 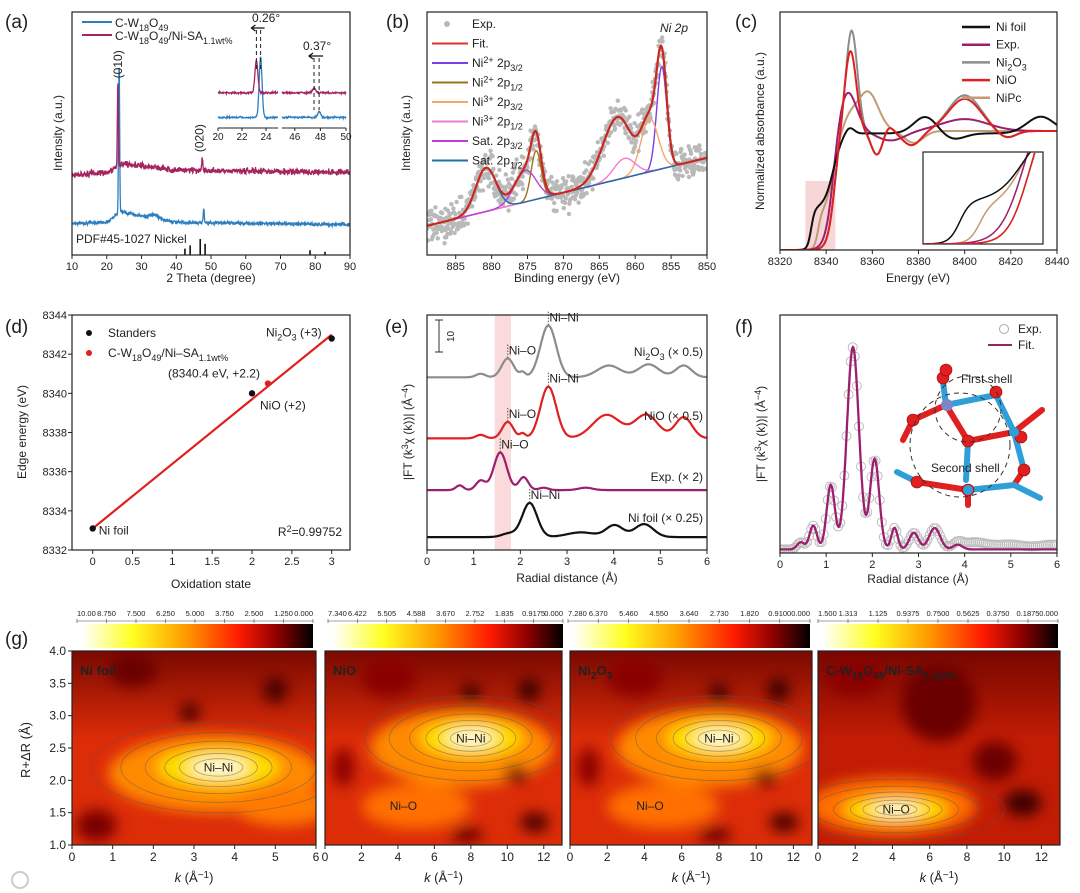 What do you see at coordinates (443, 877) in the screenshot?
I see `x-axis-title: k (Å−1)` at bounding box center [443, 877].